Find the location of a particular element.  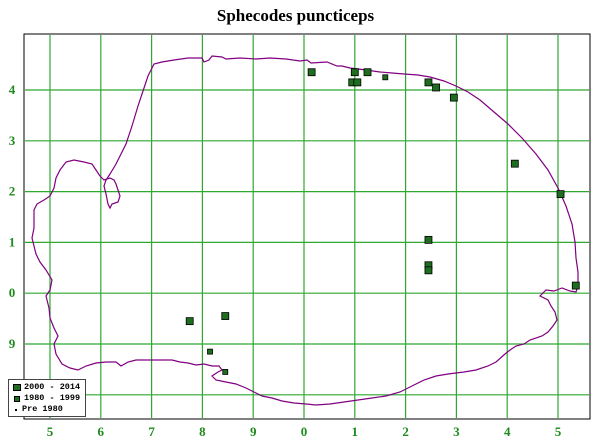

legend-label: 2000 - 2014 is located at coordinates (52, 387).